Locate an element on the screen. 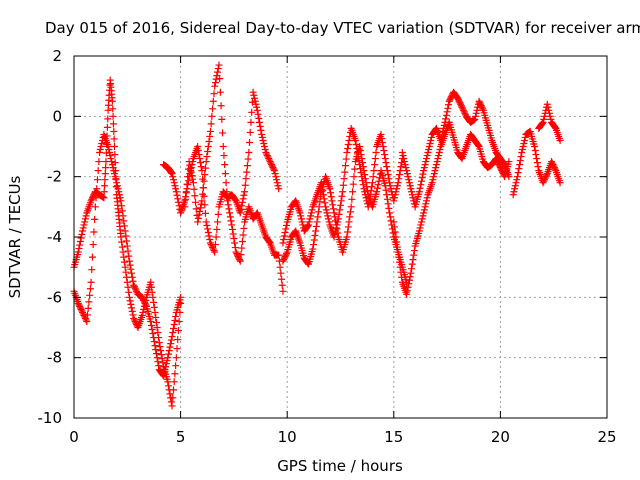 Image resolution: width=640 pixels, height=480 pixels. y-tick-label: 0 is located at coordinates (57, 116).